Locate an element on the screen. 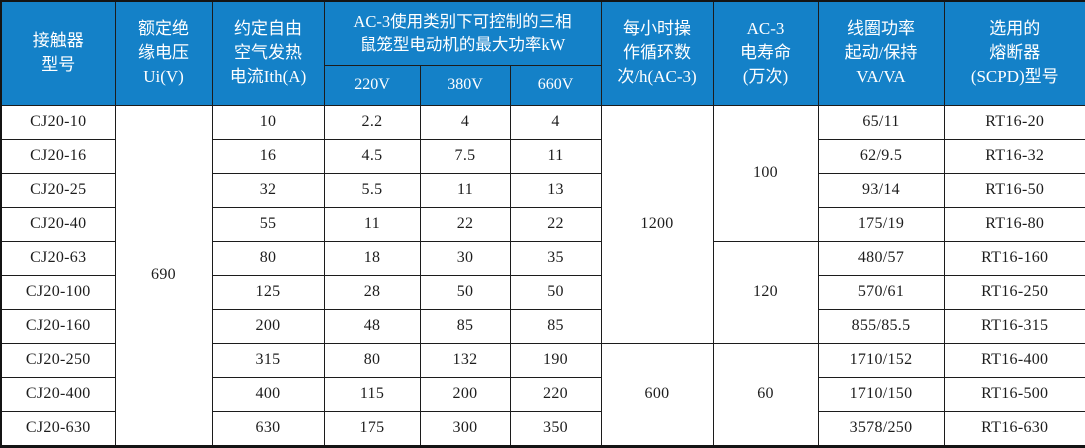 The height and width of the screenshot is (448, 1085). cell-coil: 1710/150 is located at coordinates (881, 394).